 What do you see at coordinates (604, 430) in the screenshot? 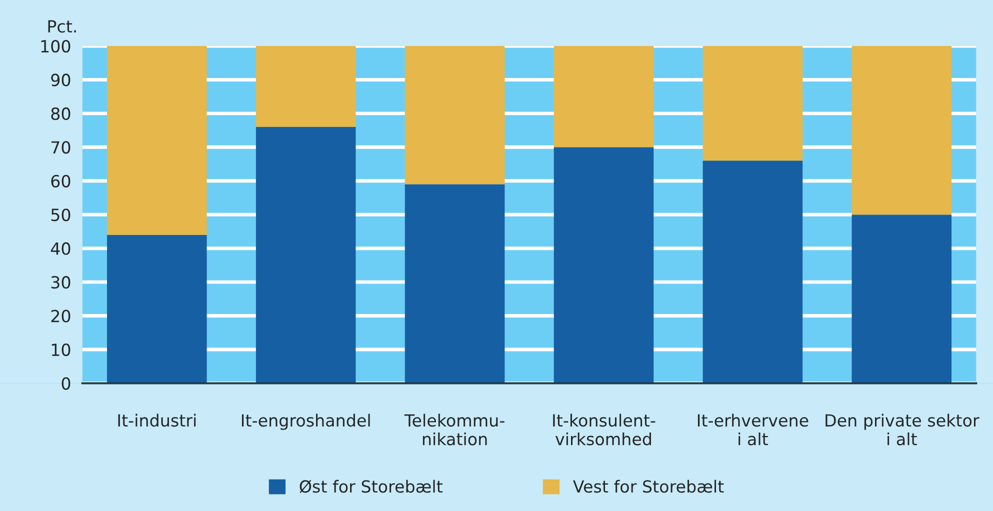
I see `x-tick-label: It-konsulent- virksomhed` at bounding box center [604, 430].